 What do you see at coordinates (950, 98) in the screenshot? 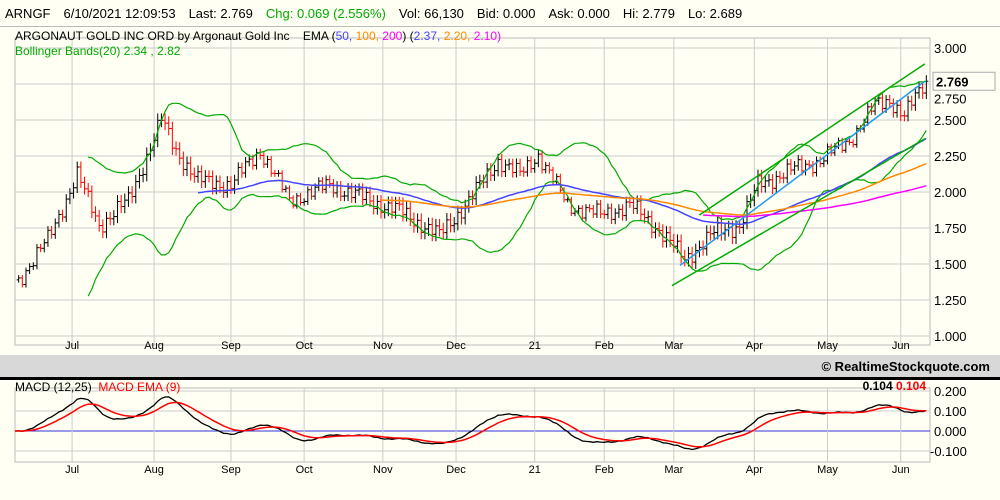
I see `price-tick-label: 2.750` at bounding box center [950, 98].